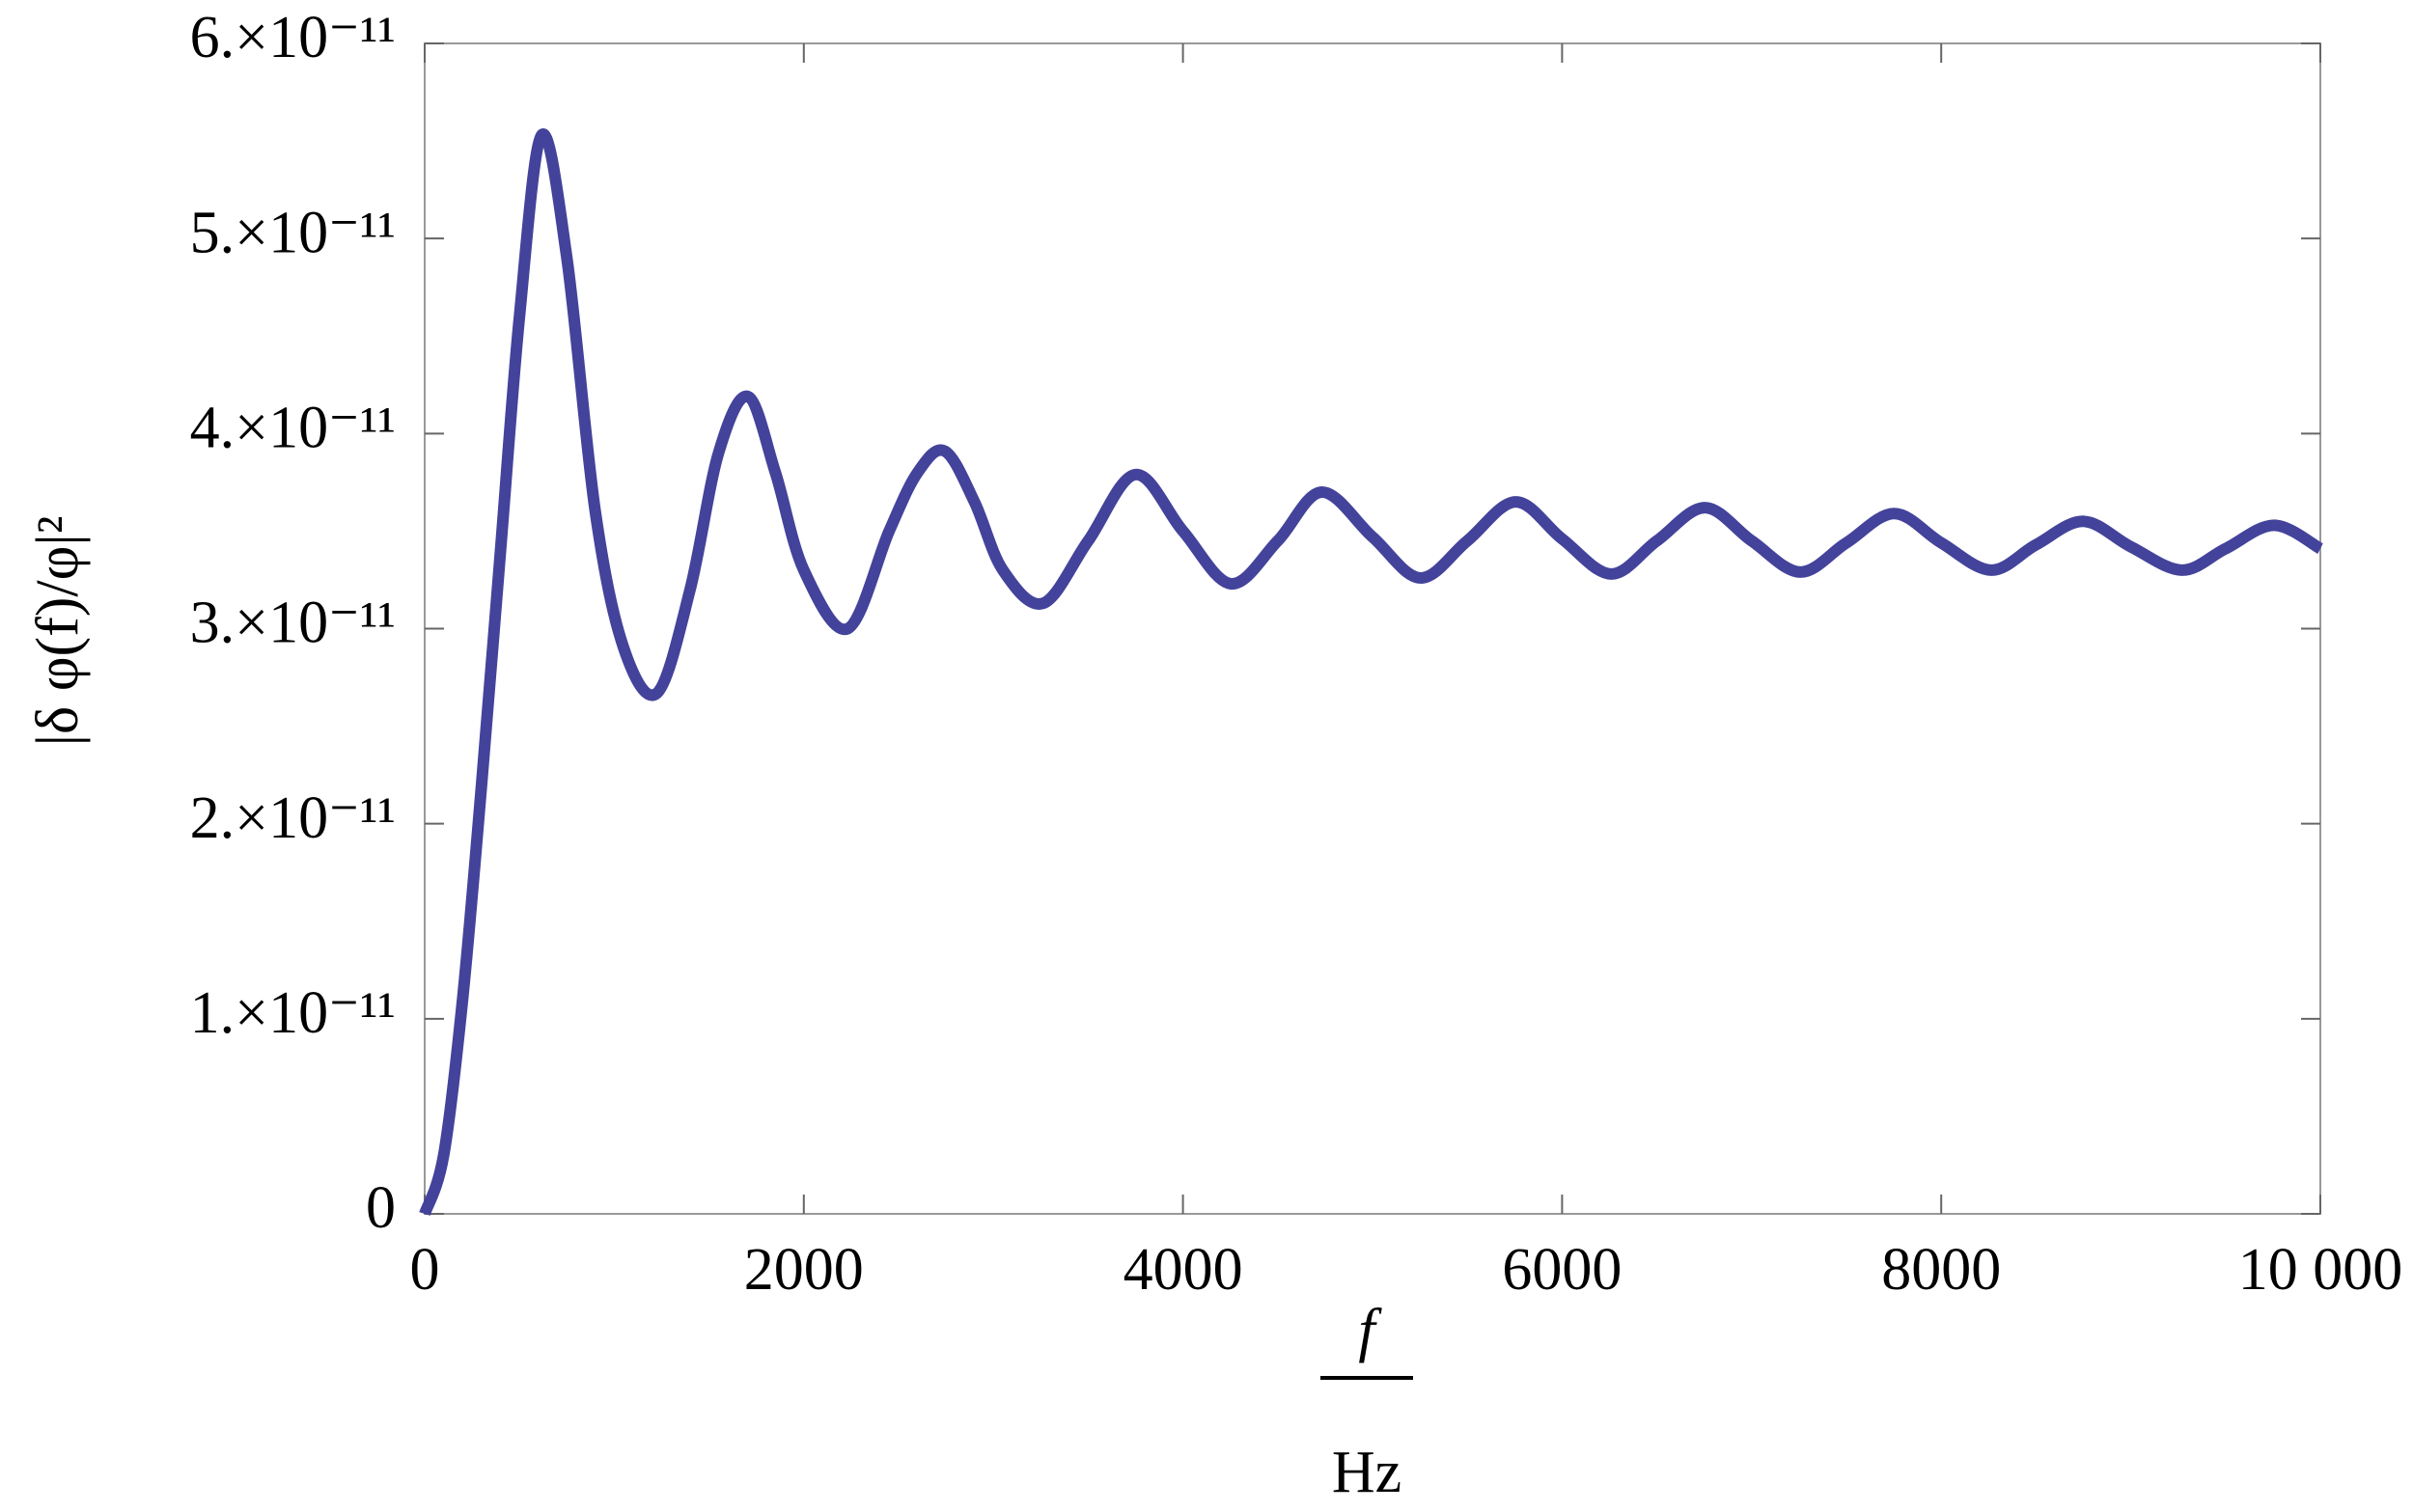 The height and width of the screenshot is (1512, 2413). I want to click on x-axis-label-numerator: f, so click(1370, 1330).